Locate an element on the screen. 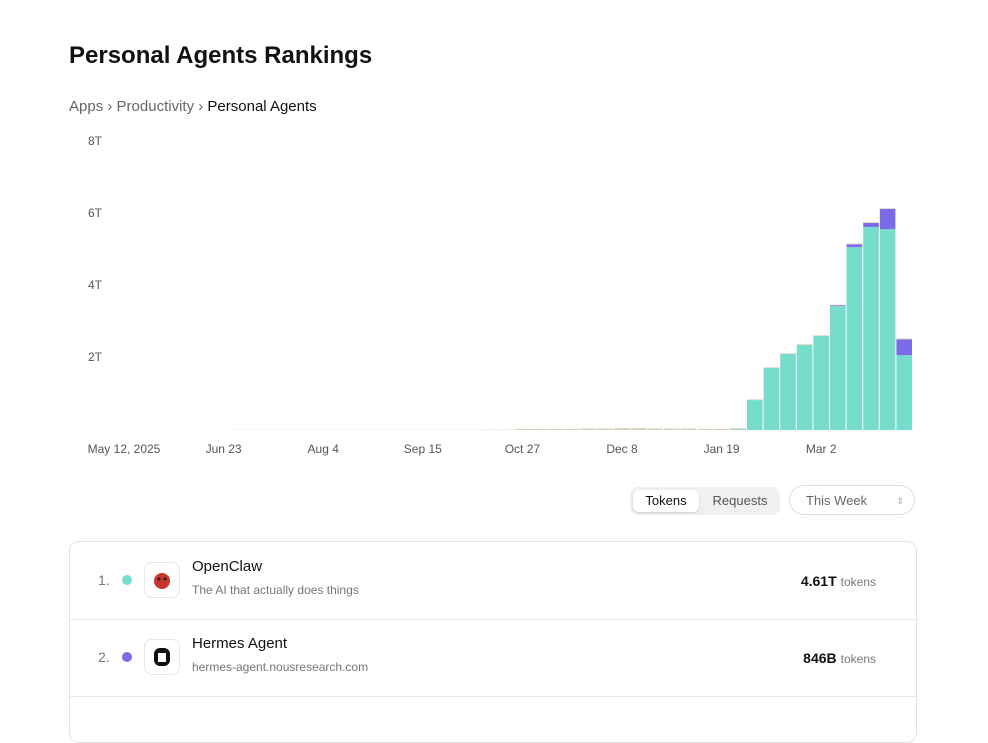 This screenshot has height=743, width=988. crumb-link: Productivity is located at coordinates (156, 106).